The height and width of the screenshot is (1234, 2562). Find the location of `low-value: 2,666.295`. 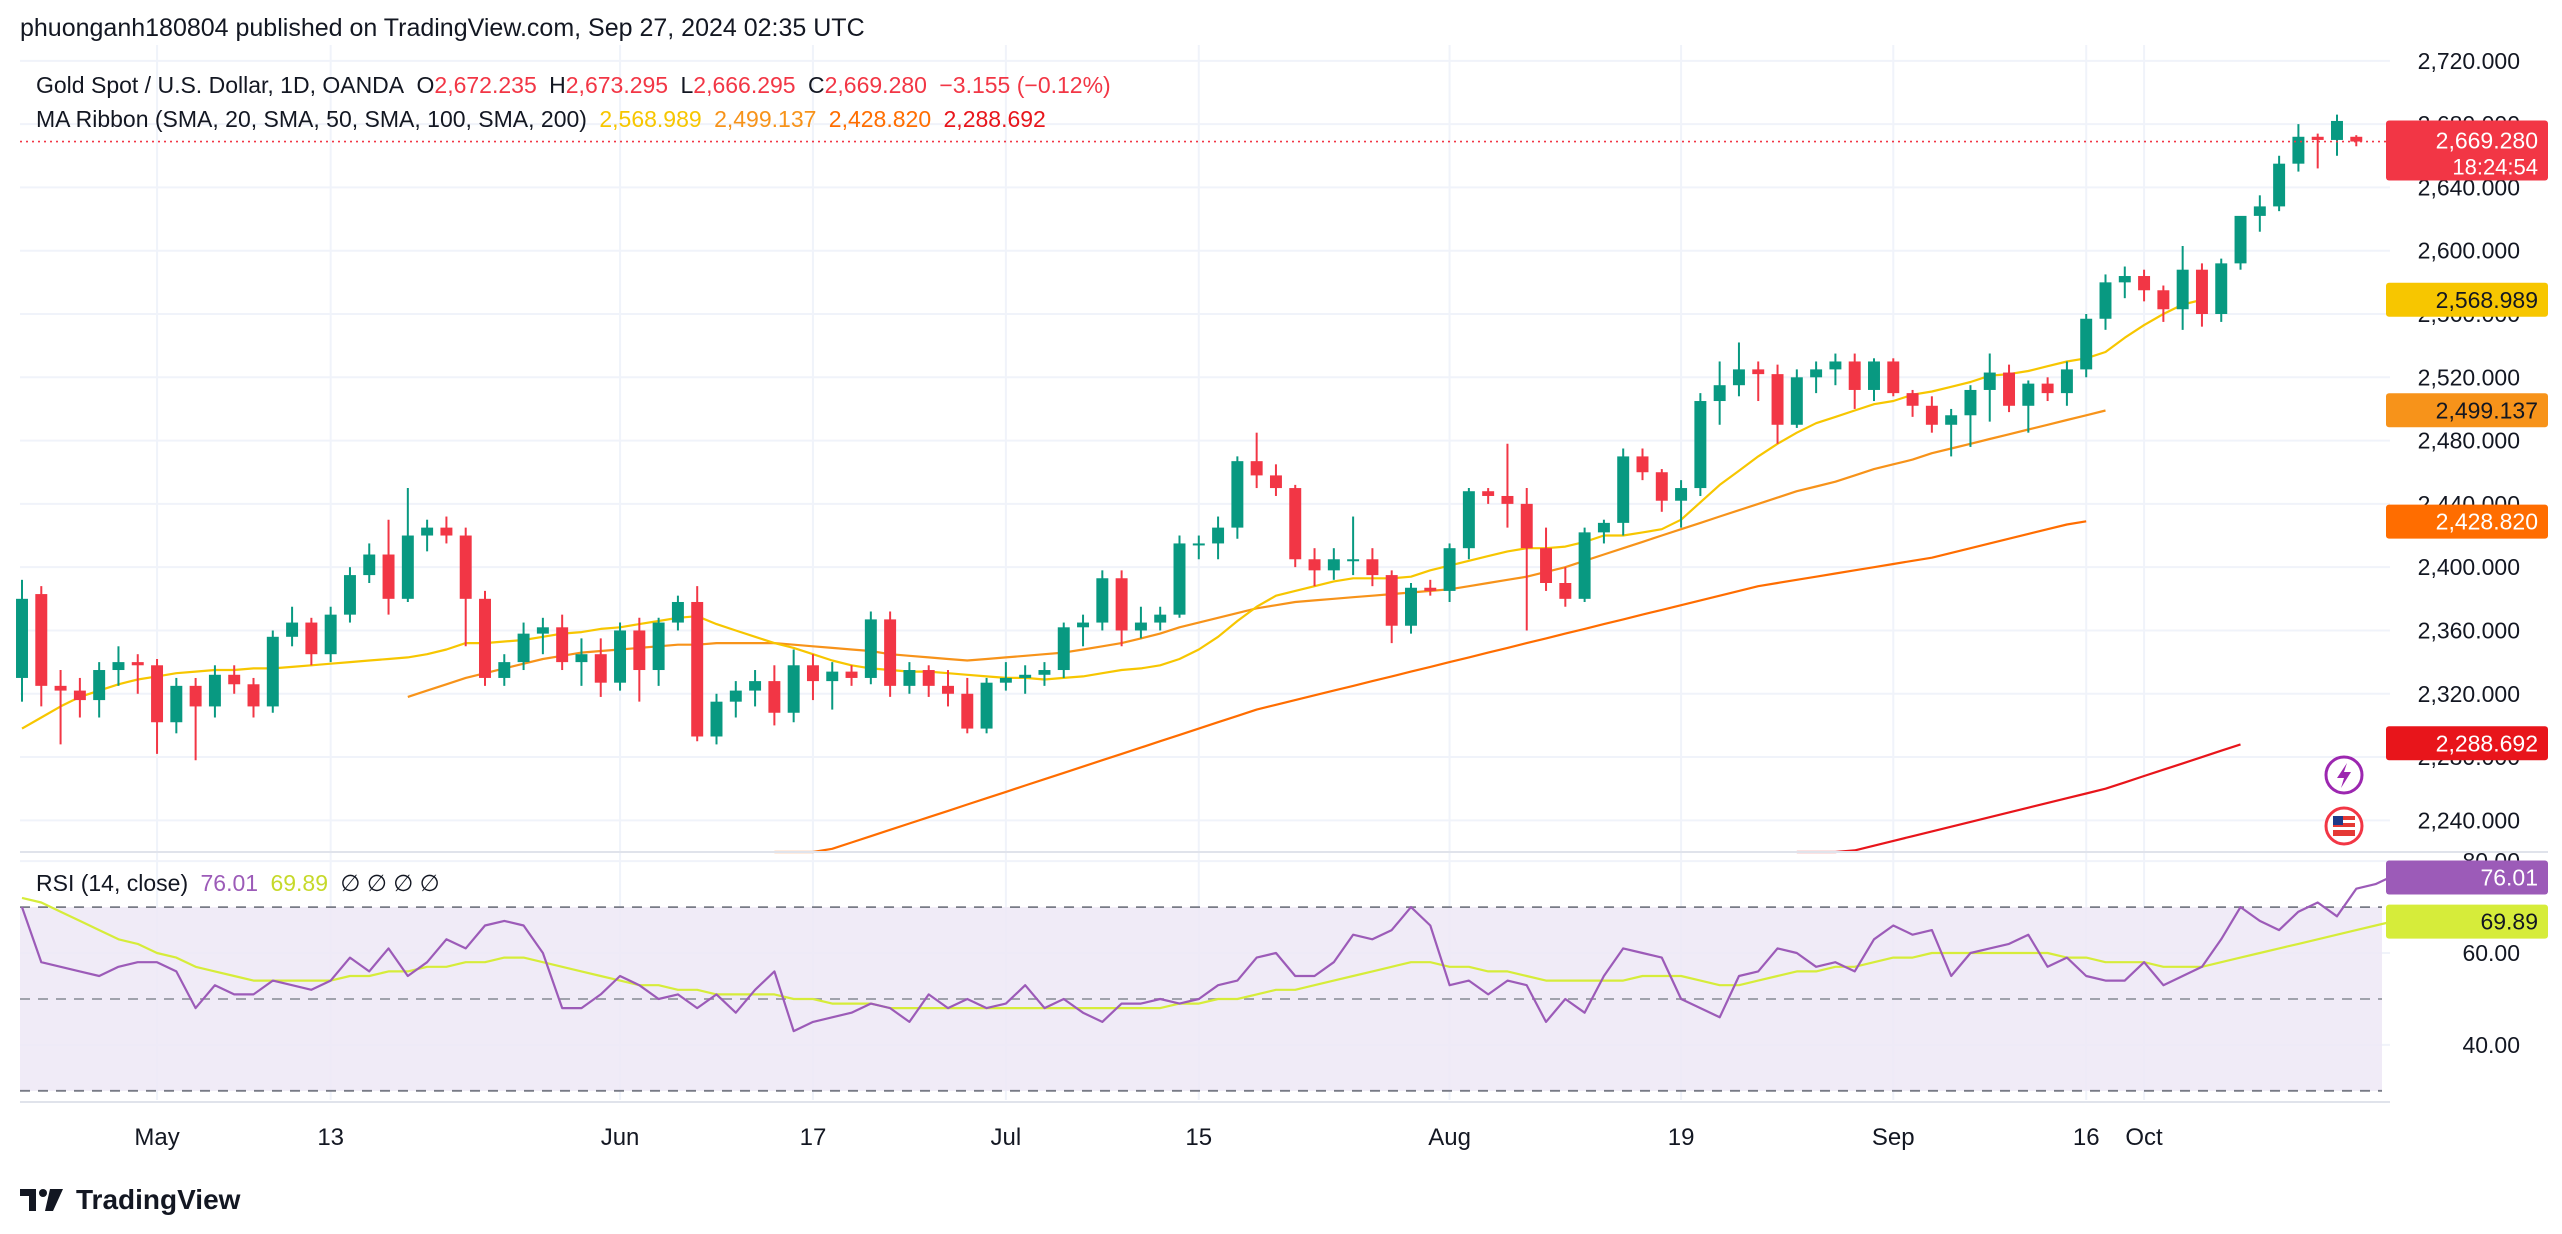

low-value: 2,666.295 is located at coordinates (744, 85).